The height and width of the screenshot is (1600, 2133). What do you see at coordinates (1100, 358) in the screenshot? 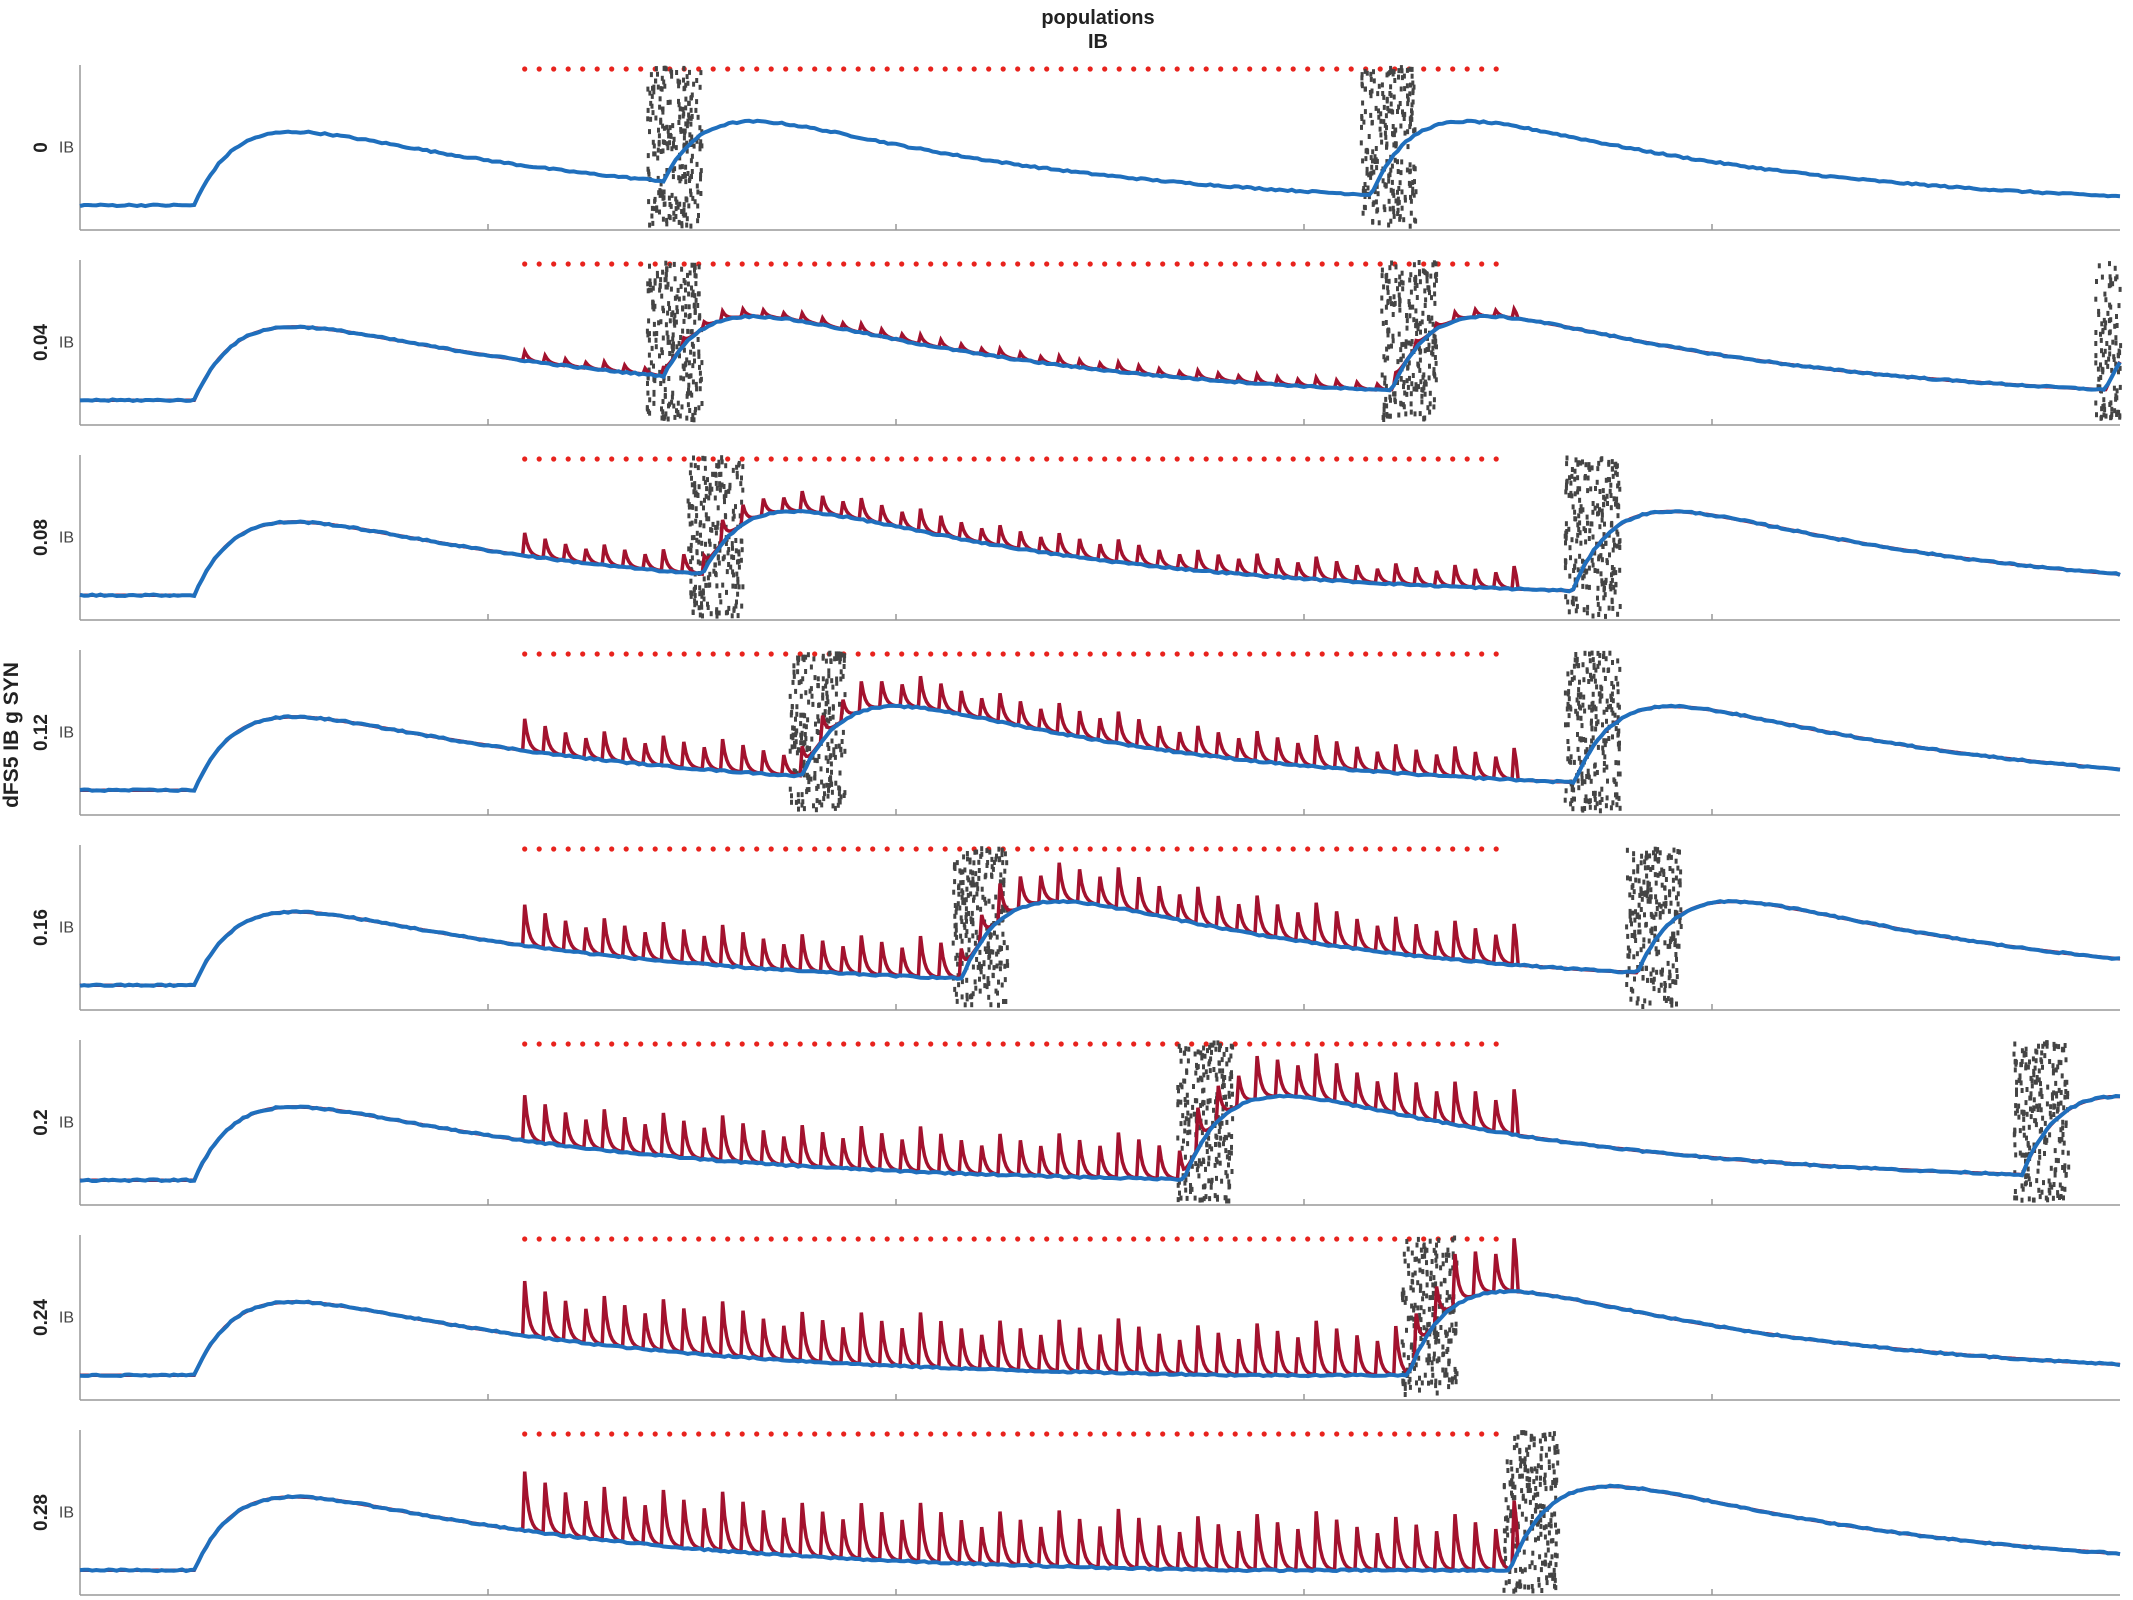
I see `blue-trace` at bounding box center [1100, 358].